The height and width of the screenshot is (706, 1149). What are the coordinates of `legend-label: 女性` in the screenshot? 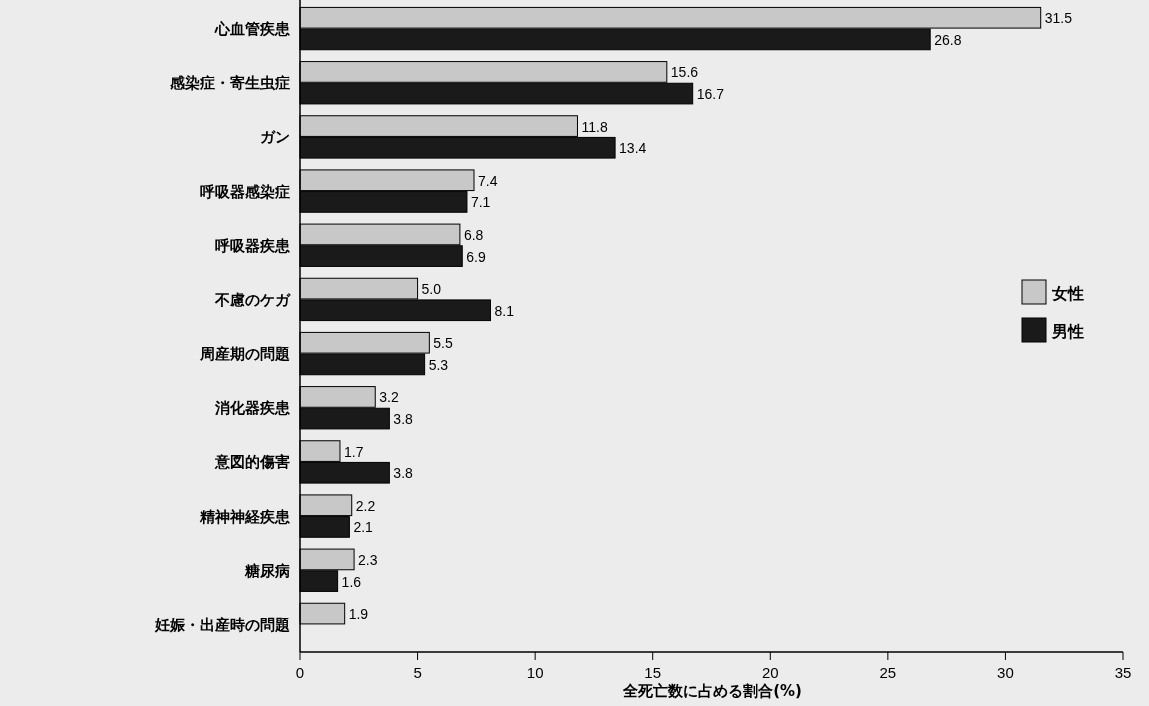 It's located at (1067, 293).